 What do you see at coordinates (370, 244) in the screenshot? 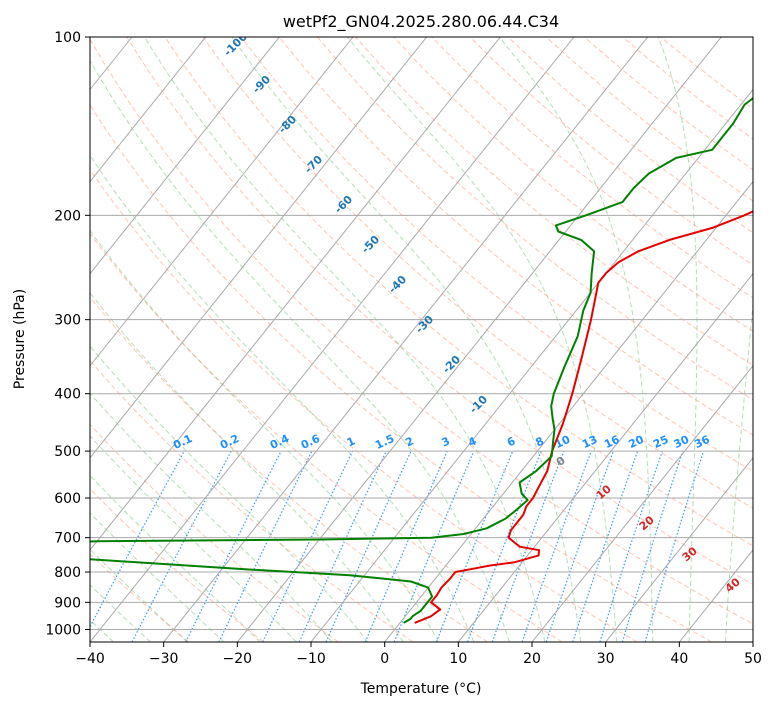
I see `moist-adiabat-label: -50` at bounding box center [370, 244].